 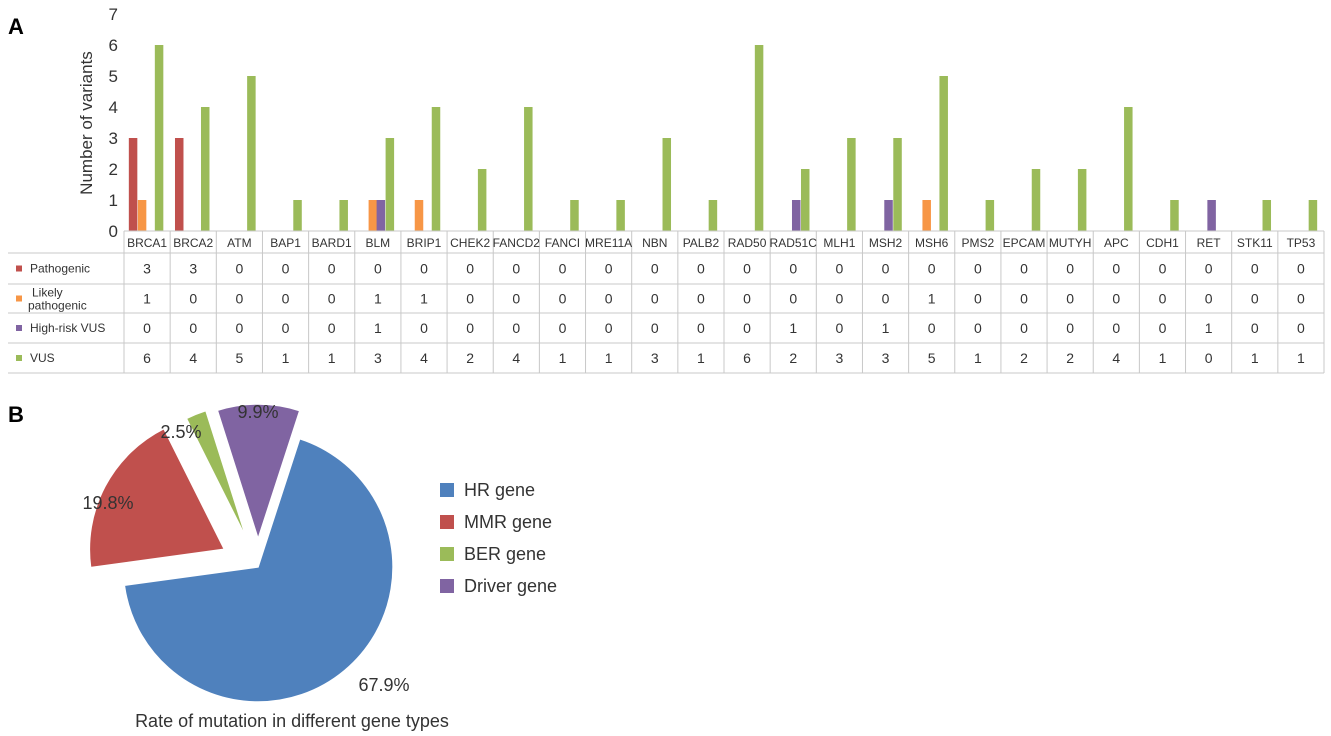 I want to click on gene-tick-label: NBN, so click(x=654, y=243).